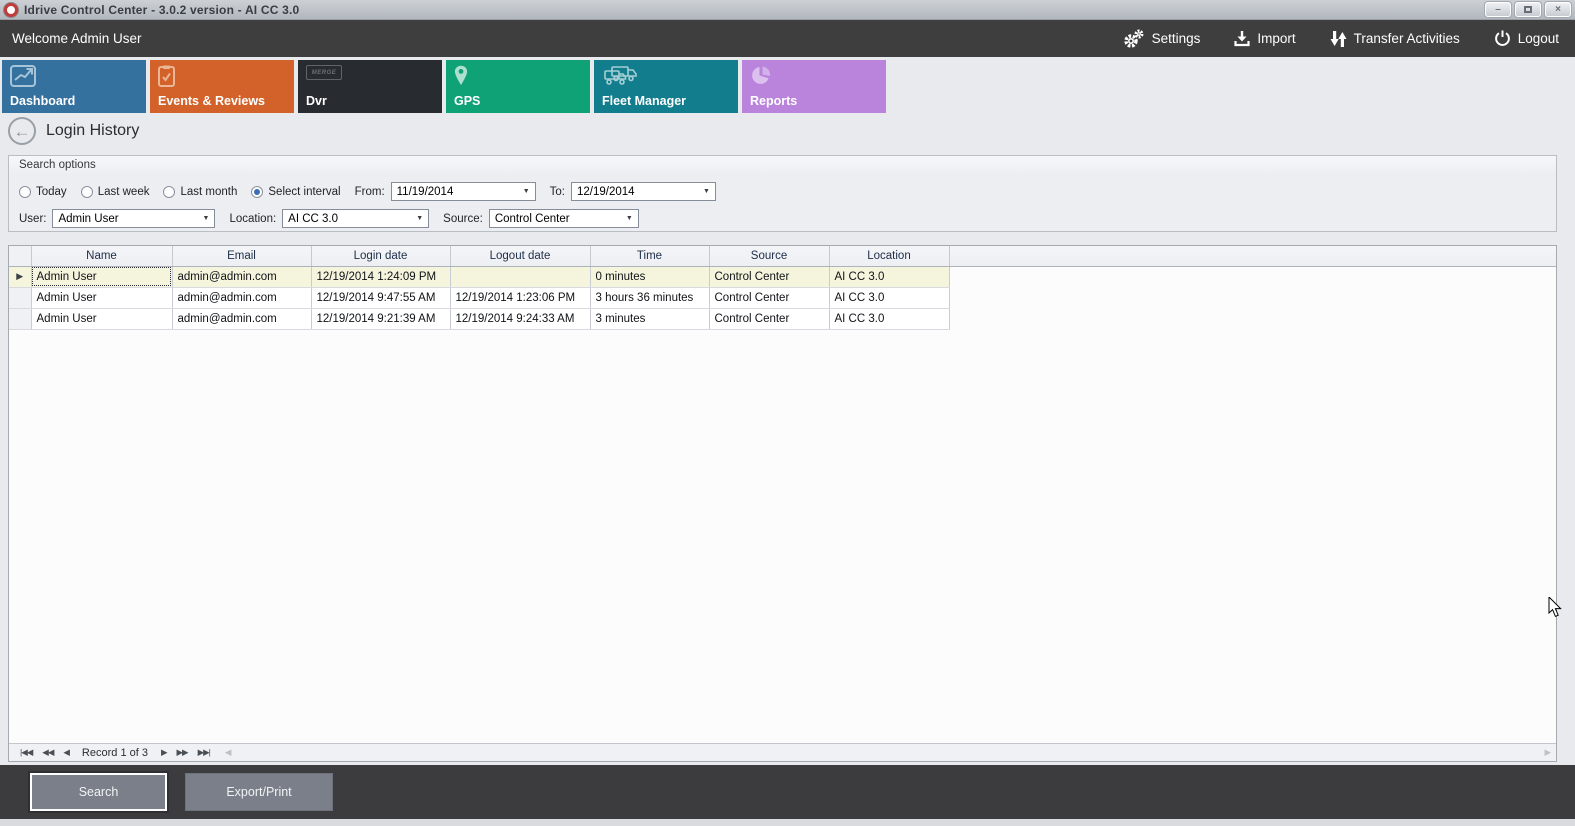 The image size is (1575, 826). I want to click on from-date-combobox: 11/19/2014 ▼, so click(463, 191).